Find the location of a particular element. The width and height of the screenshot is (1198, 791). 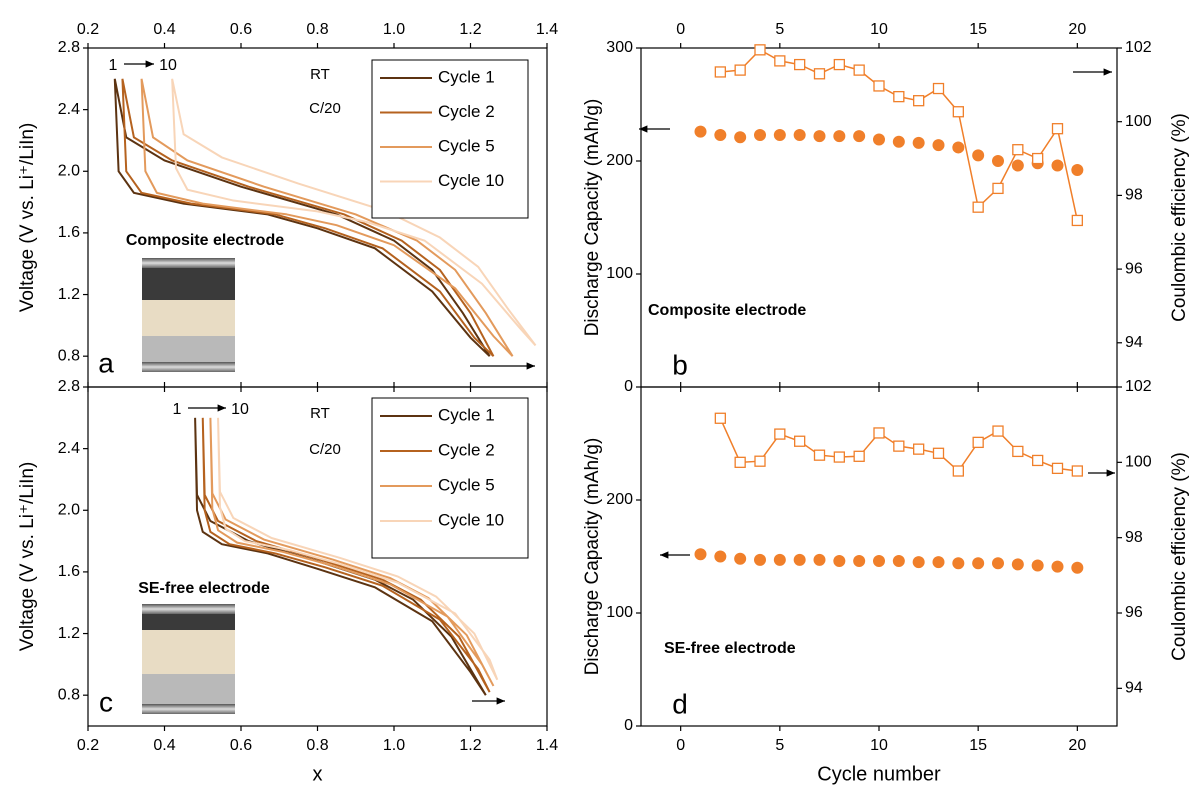

y-axis-label: Discharge Capacity (mAh/g) is located at coordinates (592, 557).